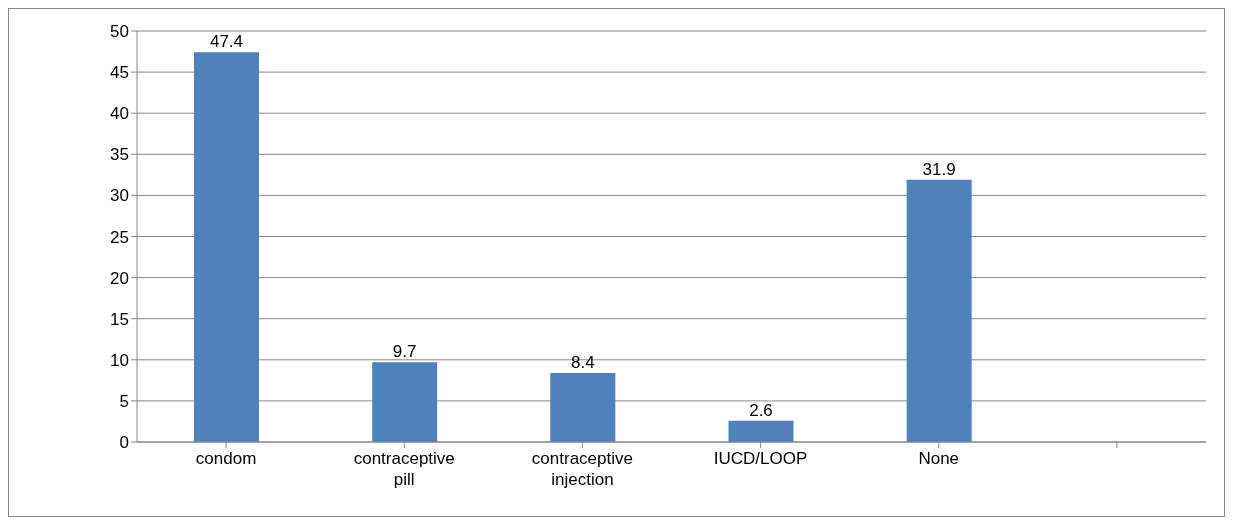 The height and width of the screenshot is (525, 1233). What do you see at coordinates (760, 458) in the screenshot?
I see `x-tick-label: IUCD/LOOP` at bounding box center [760, 458].